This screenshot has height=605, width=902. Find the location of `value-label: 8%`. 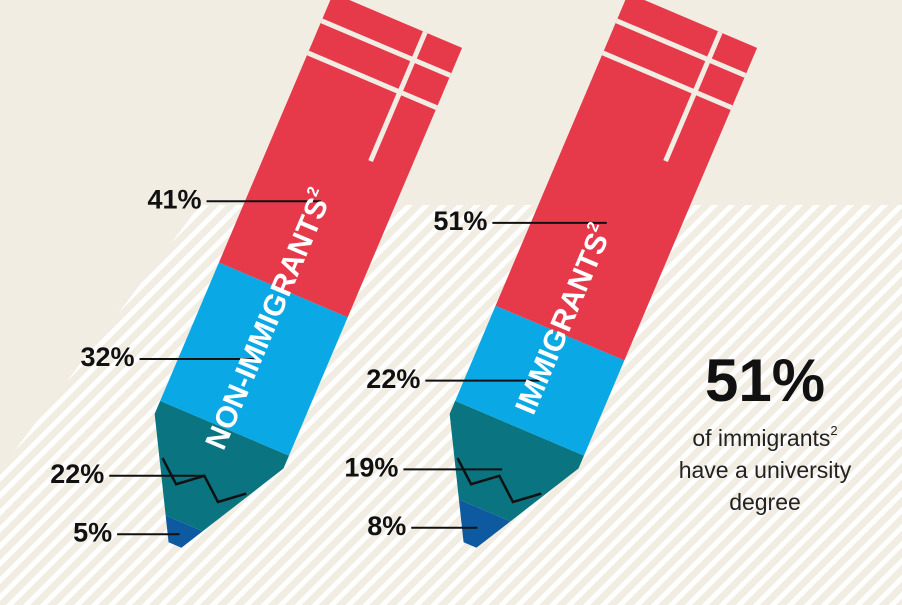

value-label: 8% is located at coordinates (386, 526).